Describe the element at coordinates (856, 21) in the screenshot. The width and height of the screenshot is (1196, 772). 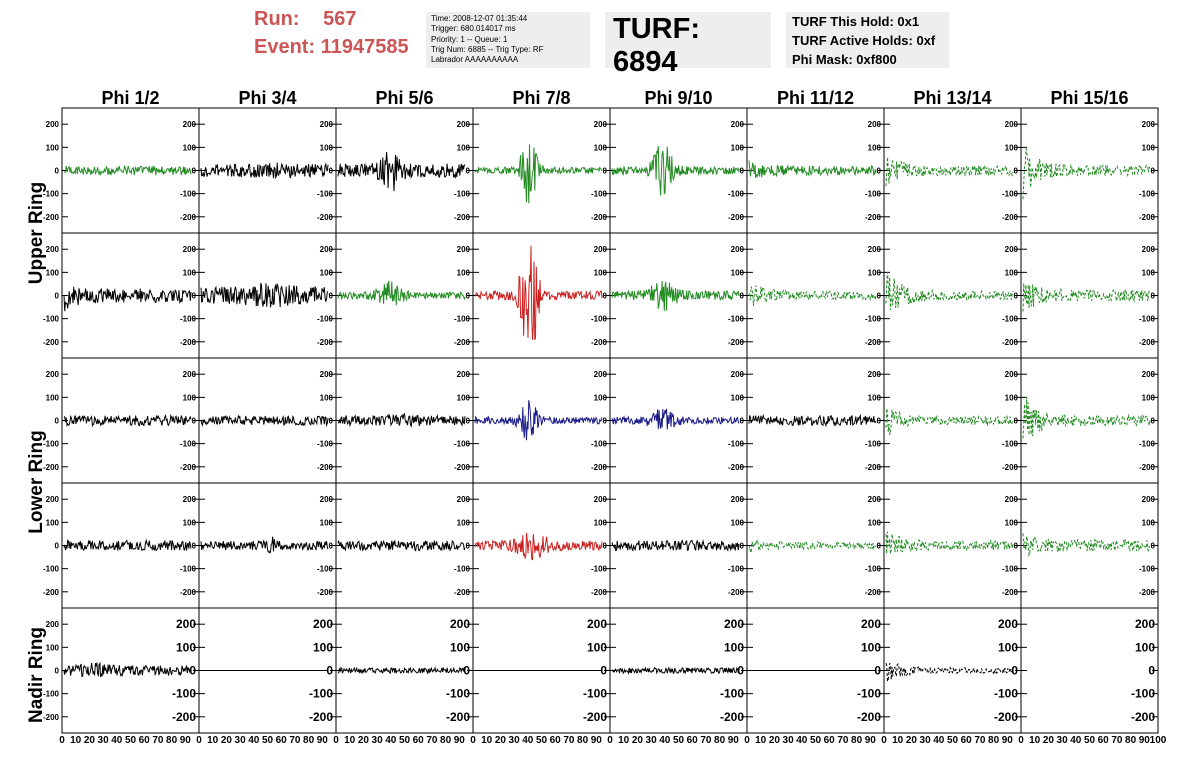
I see `turf-this-hold: TURF This Hold: 0x1` at that location.